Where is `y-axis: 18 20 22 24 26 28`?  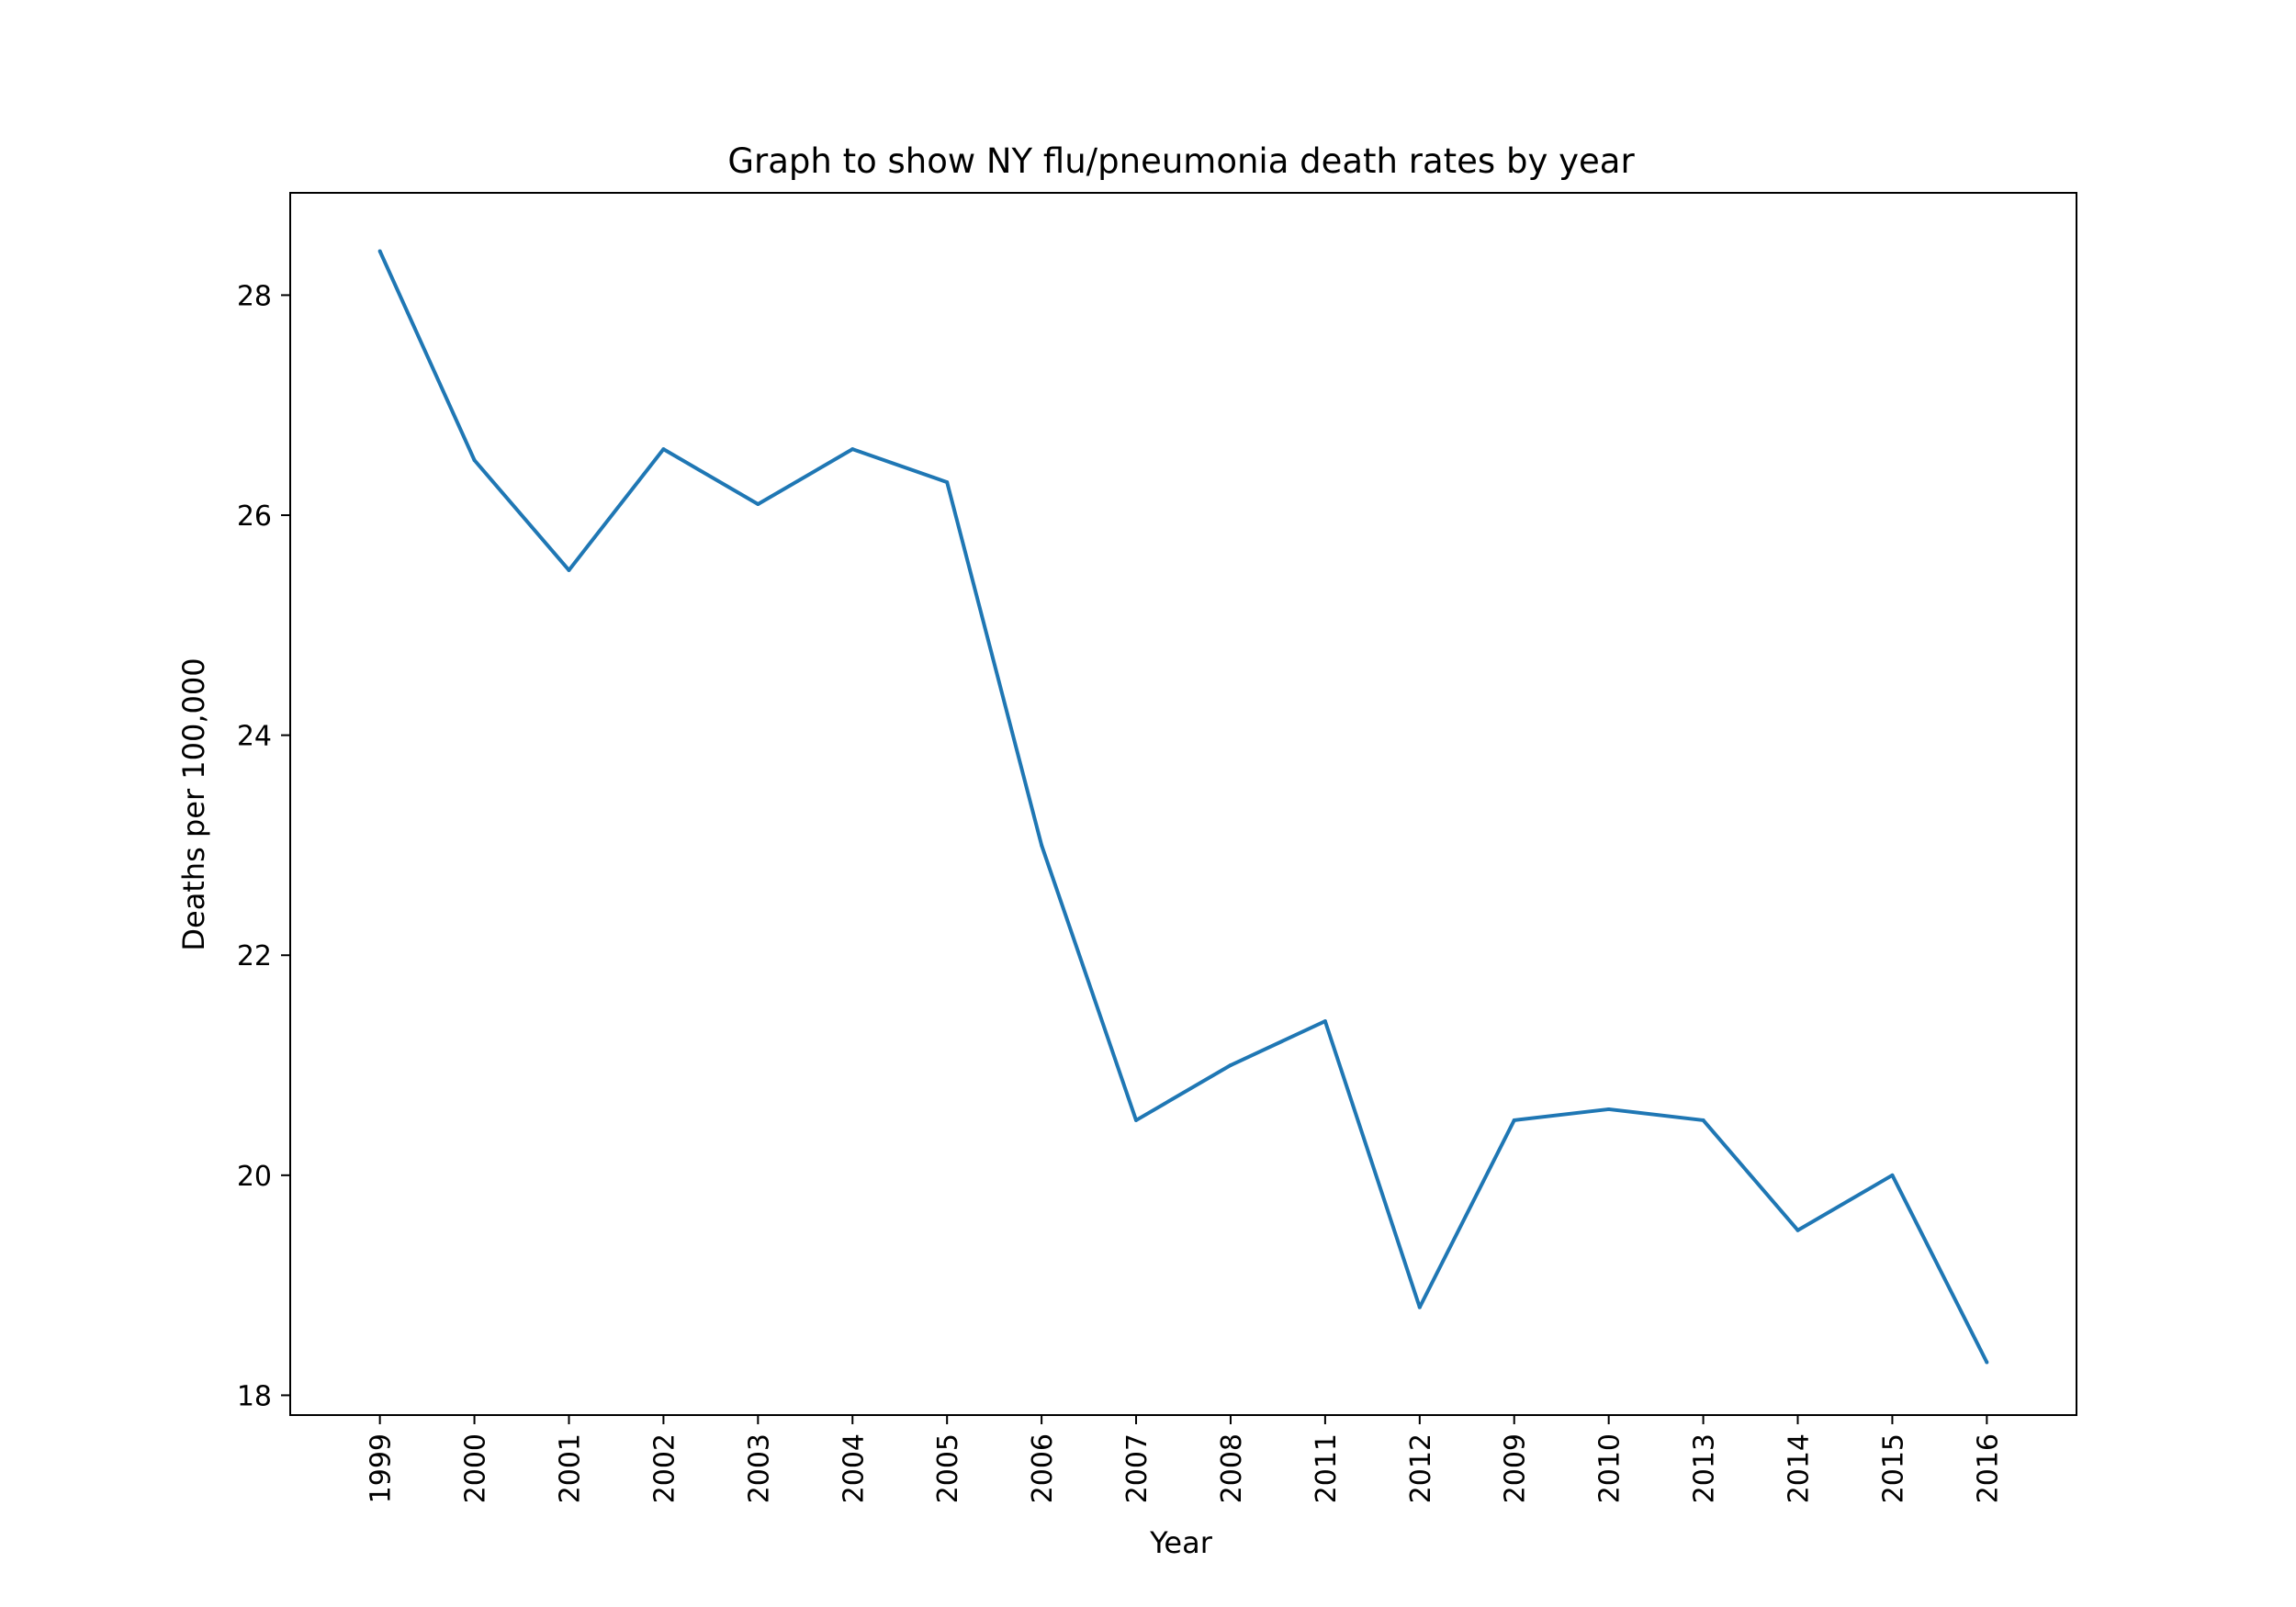
y-axis: 18 20 22 24 26 28 is located at coordinates (264, 846).